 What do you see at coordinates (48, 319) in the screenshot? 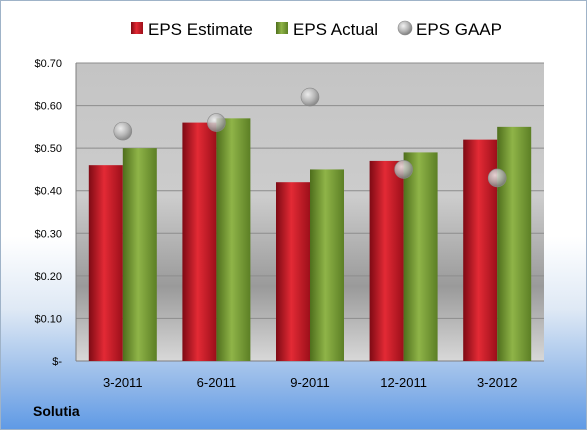
I see `y-tick-label: $0.10` at bounding box center [48, 319].